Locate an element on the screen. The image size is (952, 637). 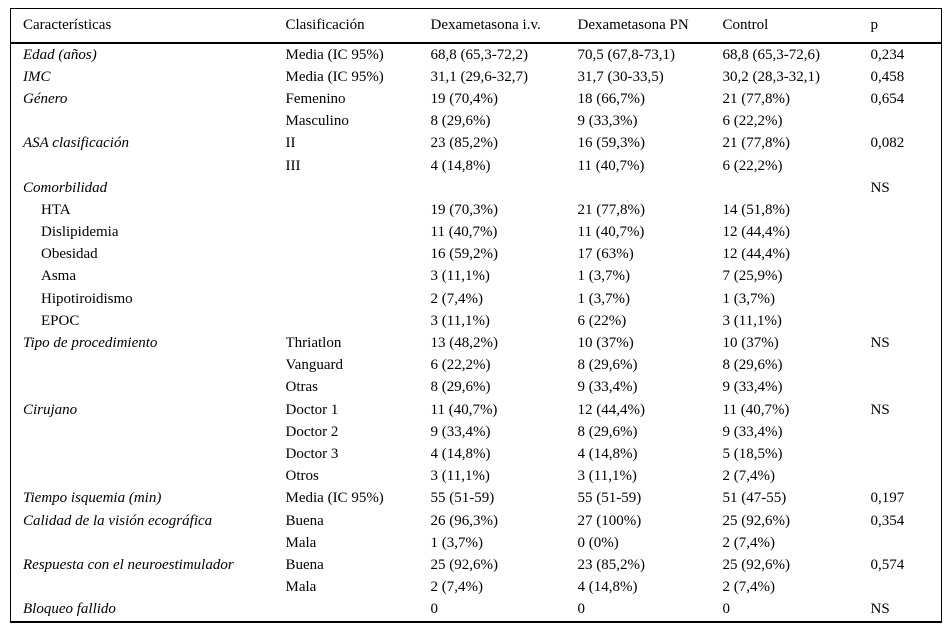
table-row: Doctor 3 4 (14,8%) 4 (14,8%) 5 (18,5%) is located at coordinates (476, 454).